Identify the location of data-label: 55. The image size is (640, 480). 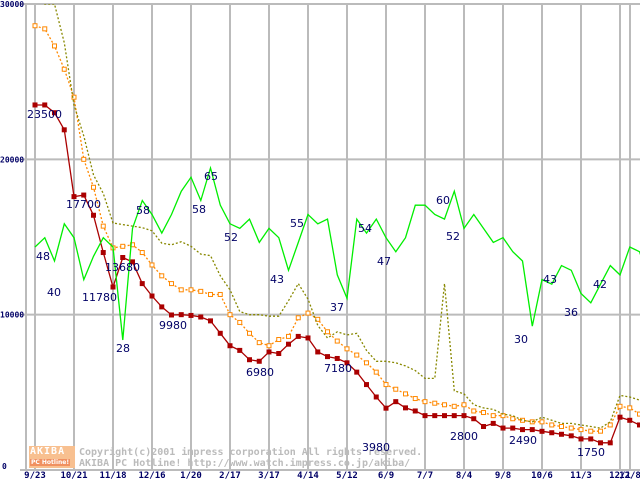
(297, 223).